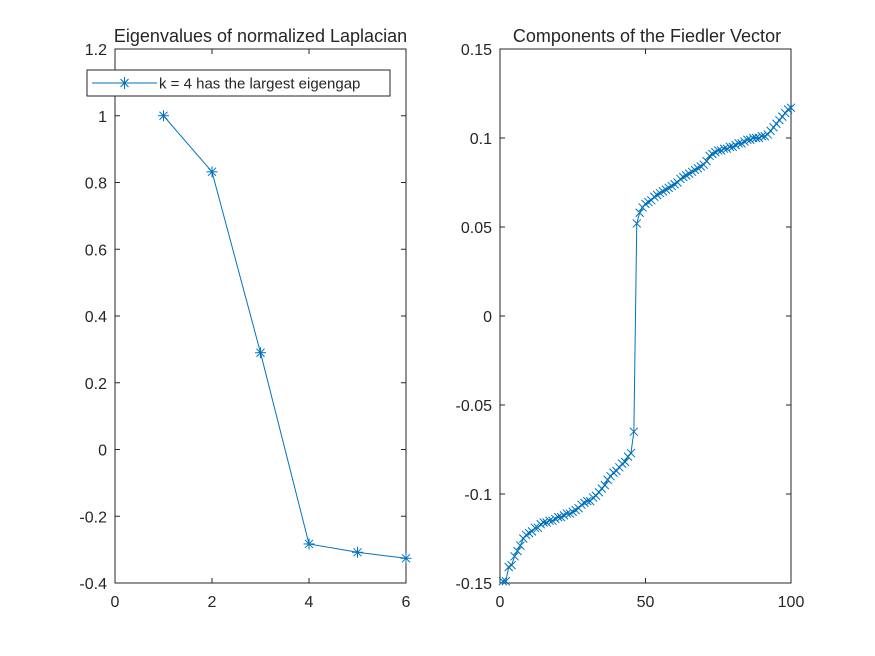 Image resolution: width=875 pixels, height=656 pixels. Describe the element at coordinates (481, 139) in the screenshot. I see `right-y-tick-label: 0.1` at that location.